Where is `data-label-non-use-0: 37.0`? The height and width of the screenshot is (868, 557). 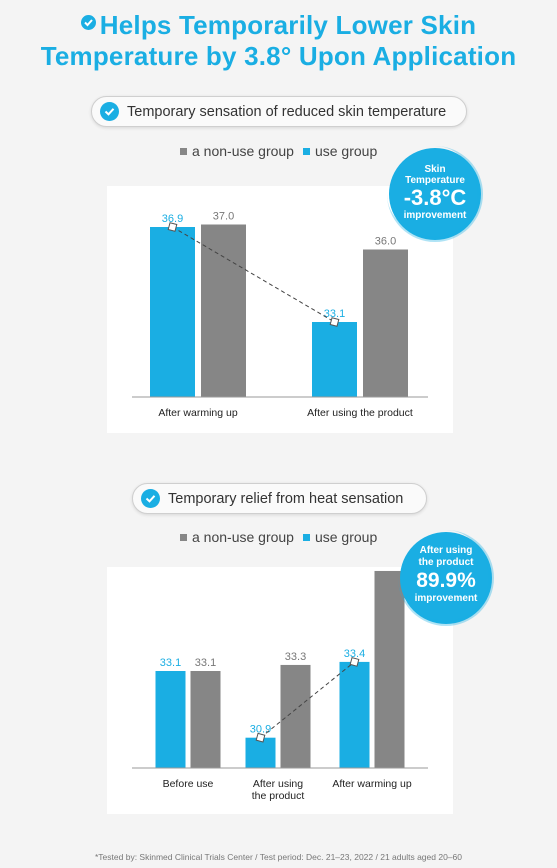 data-label-non-use-0: 37.0 is located at coordinates (223, 217).